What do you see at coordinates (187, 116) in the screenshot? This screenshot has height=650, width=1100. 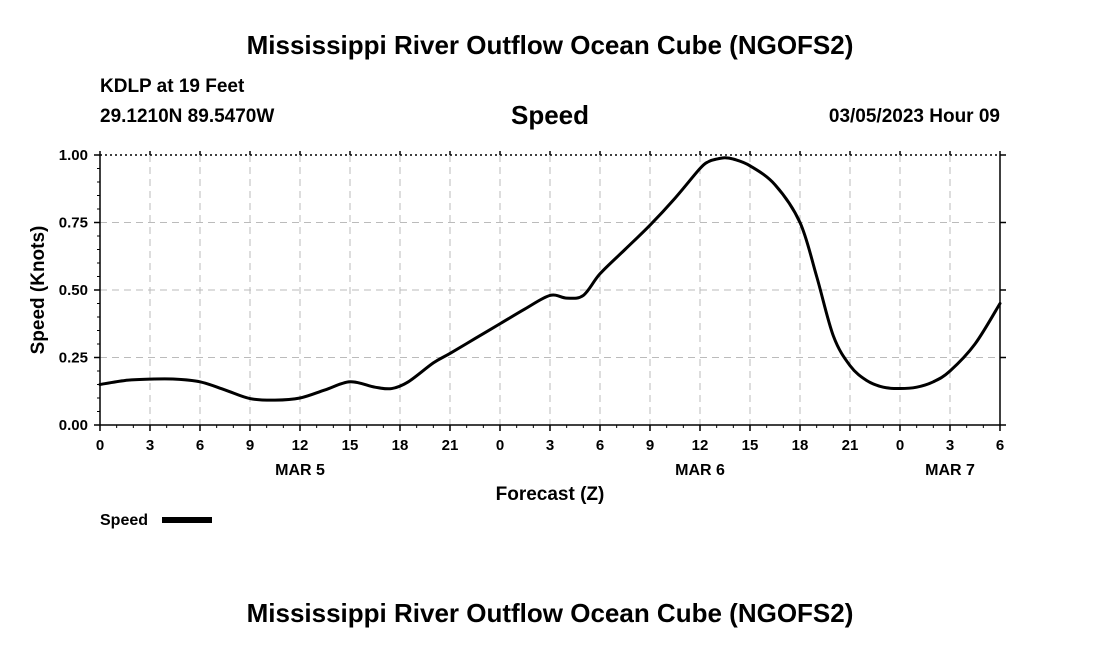 I see `station-coordinates: 29.1210N 89.5470W` at bounding box center [187, 116].